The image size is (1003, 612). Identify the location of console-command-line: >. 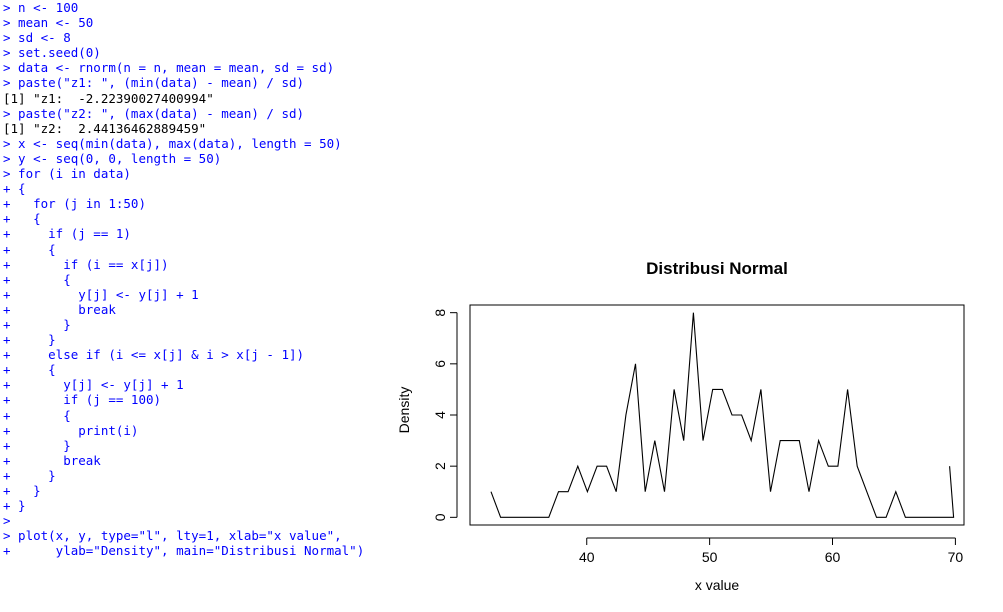
(7, 521).